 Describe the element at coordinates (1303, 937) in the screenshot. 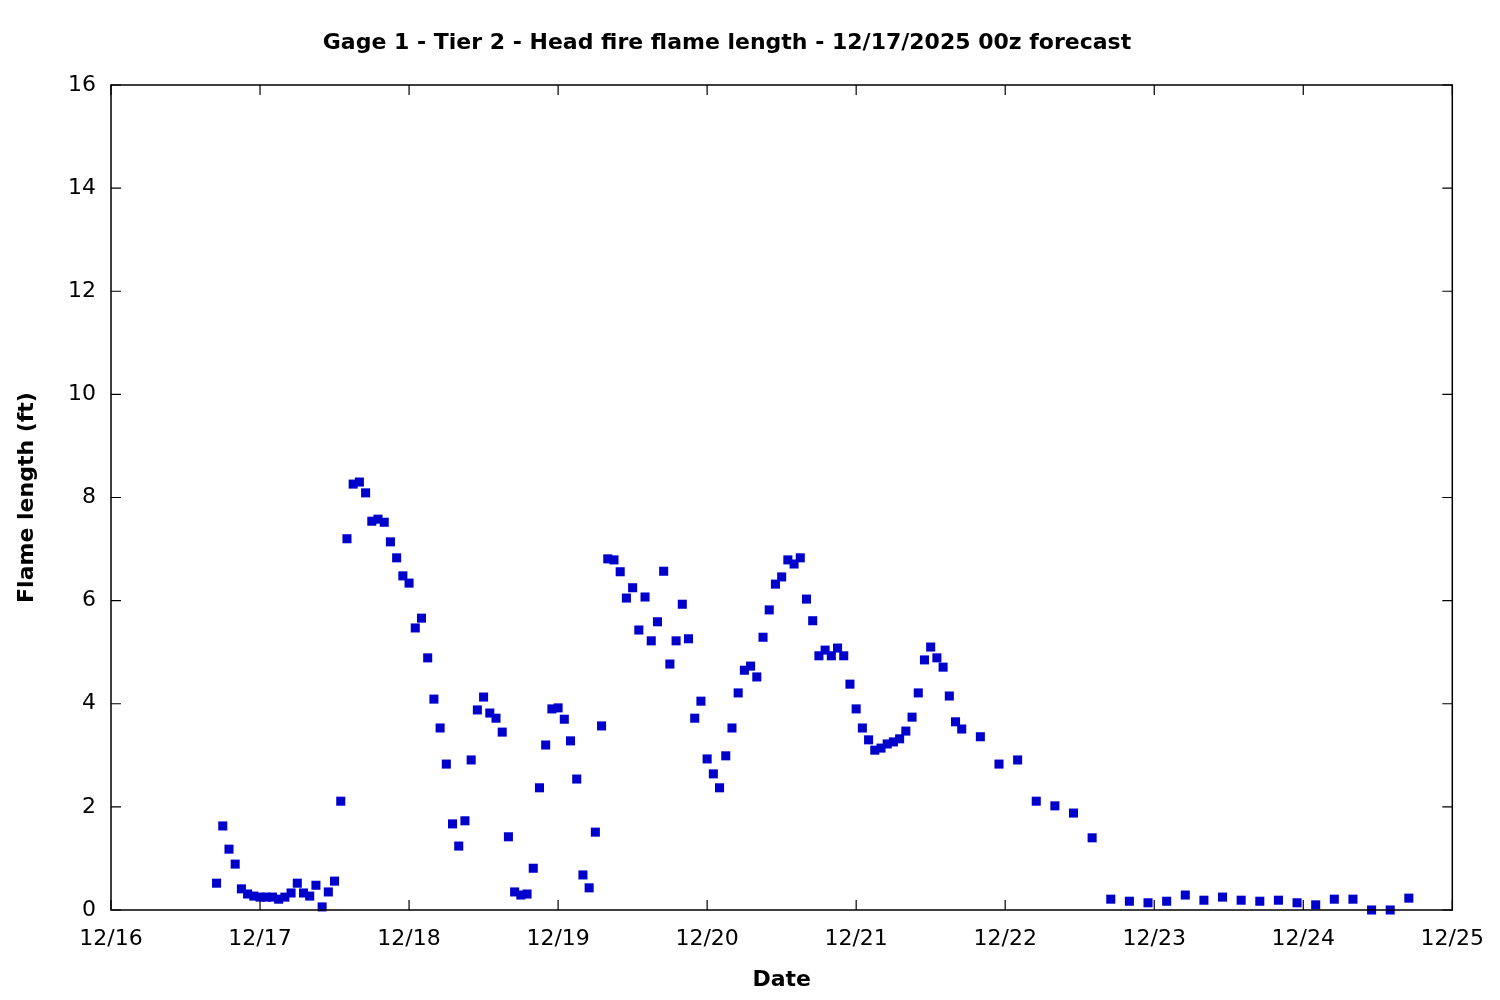

I see `x-tick-label: 12/24` at that location.